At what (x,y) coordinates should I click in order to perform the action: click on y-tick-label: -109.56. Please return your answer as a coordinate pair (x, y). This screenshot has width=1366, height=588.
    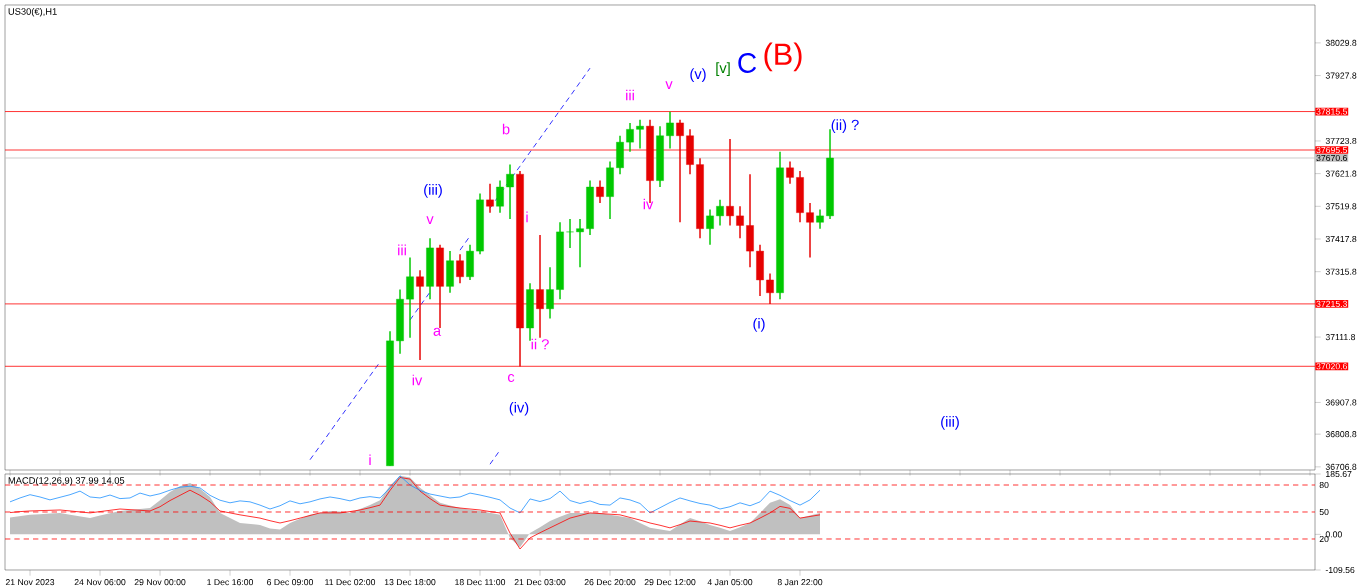
    Looking at the image, I should click on (1340, 570).